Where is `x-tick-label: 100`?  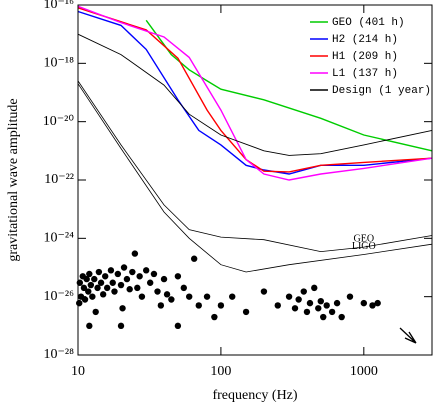
x-tick-label: 100 is located at coordinates (220, 371).